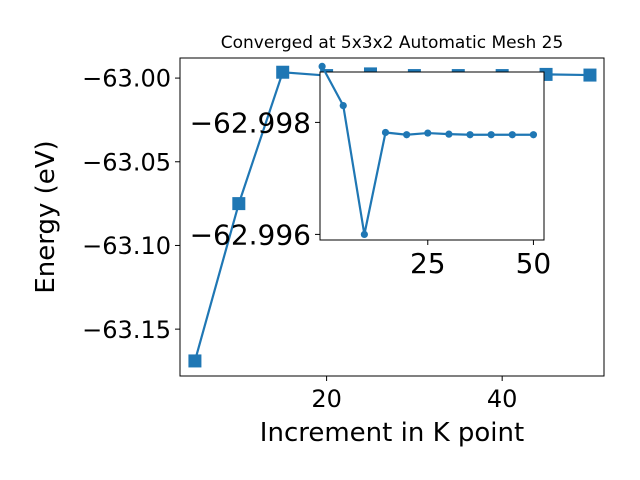 Image resolution: width=640 pixels, height=480 pixels. I want to click on inset-x-tick-label: 25, so click(428, 263).